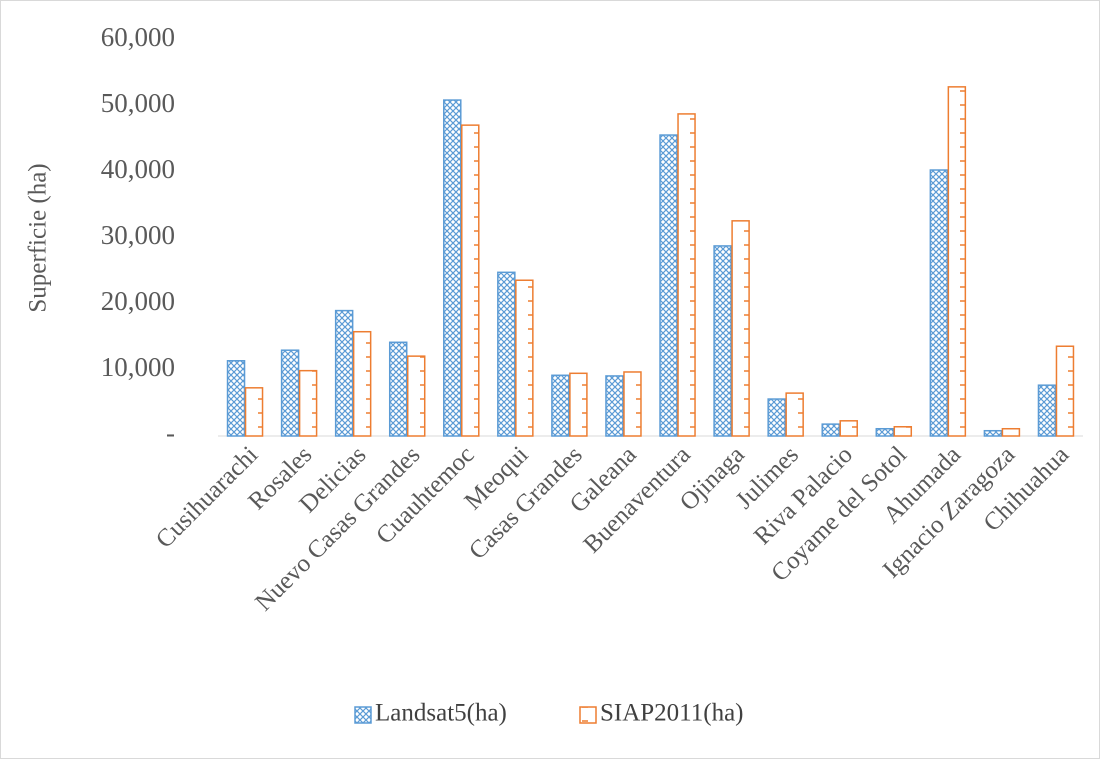  What do you see at coordinates (138, 103) in the screenshot?
I see `y-tick-label: 50,000` at bounding box center [138, 103].